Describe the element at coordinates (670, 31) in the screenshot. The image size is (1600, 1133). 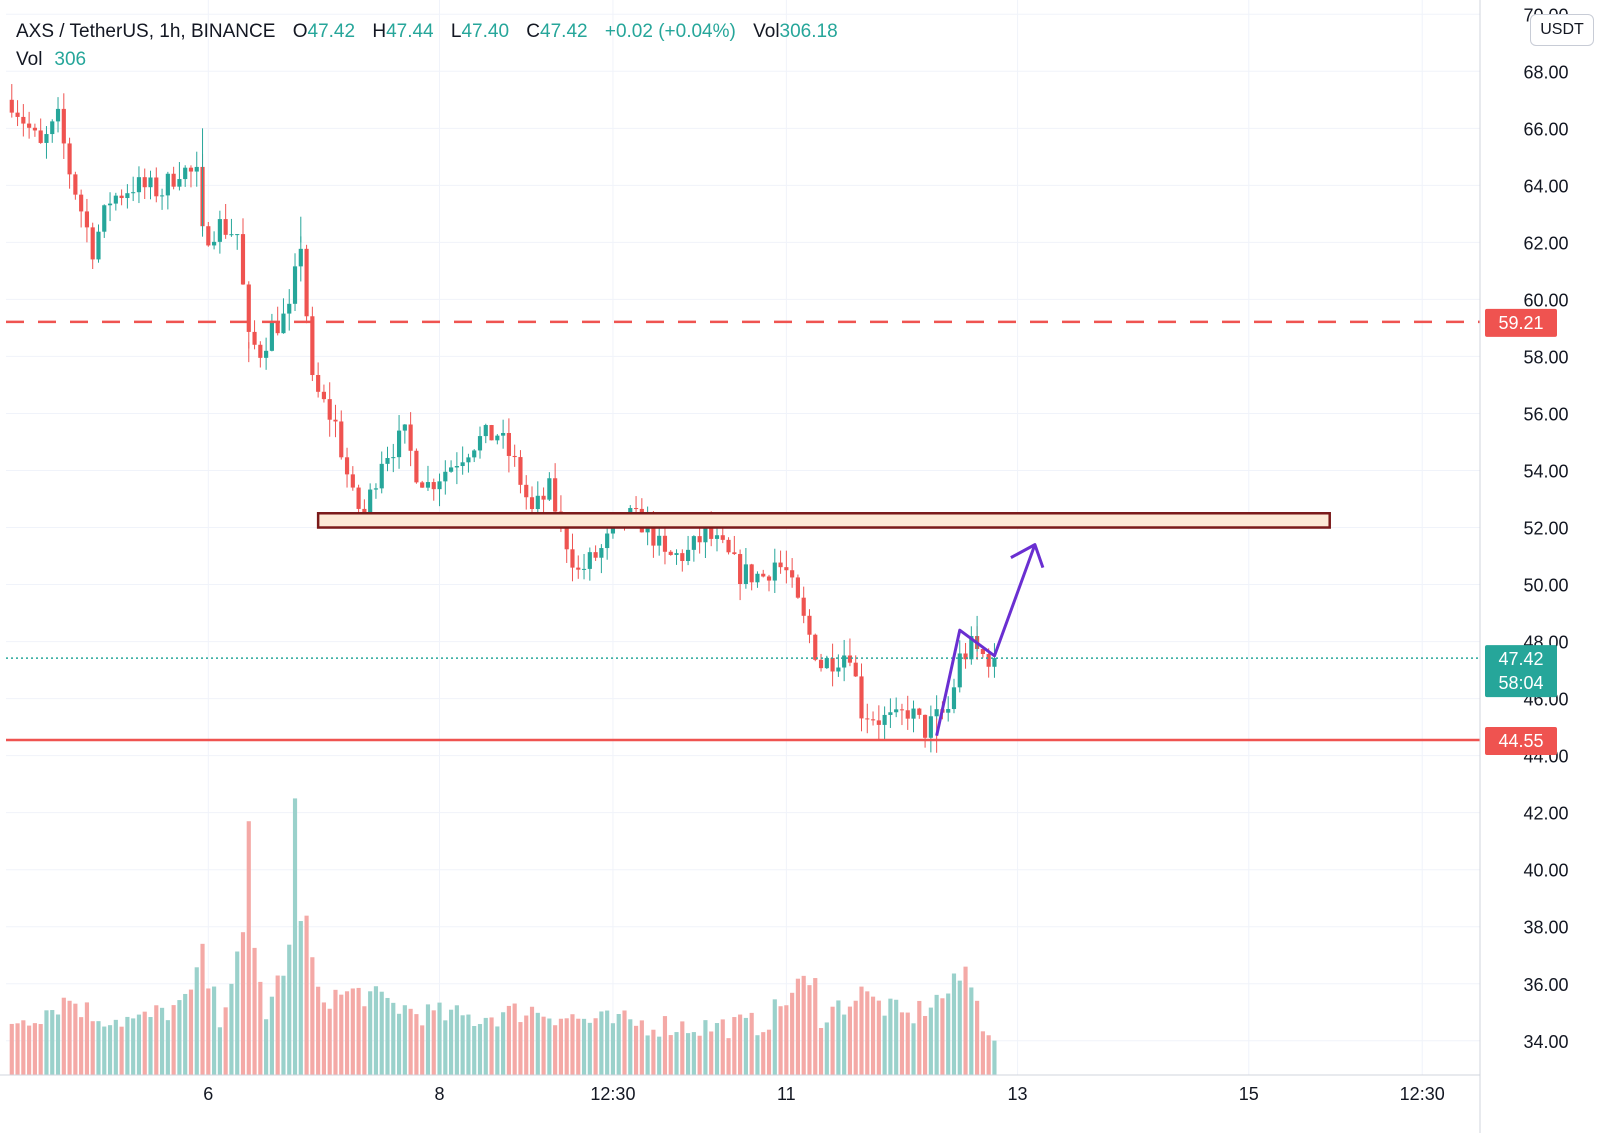
I see `change-value: +0.02 (+0.04%)` at that location.